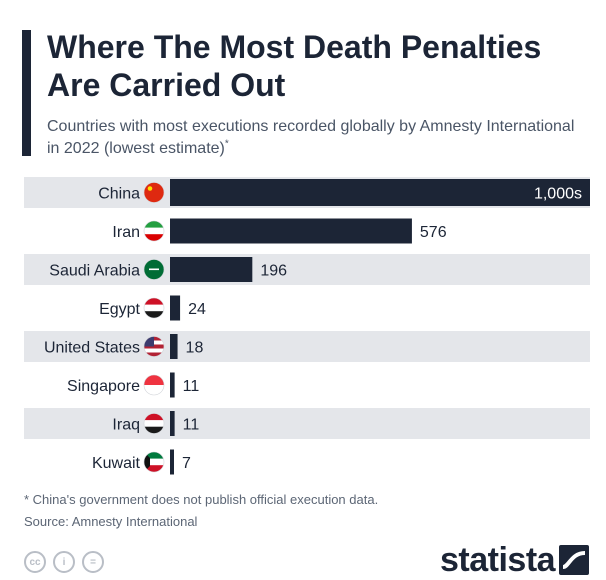 Image resolution: width=606 pixels, height=580 pixels. I want to click on value-label-kuwait: 7, so click(186, 463).